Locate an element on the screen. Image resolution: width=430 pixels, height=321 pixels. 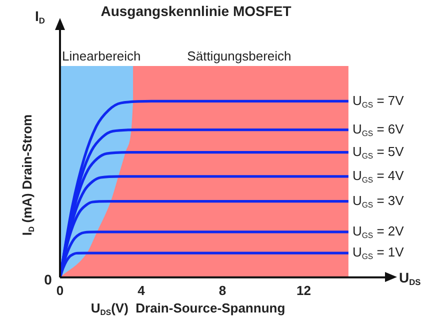
x-tick-label: 0 is located at coordinates (60, 290).